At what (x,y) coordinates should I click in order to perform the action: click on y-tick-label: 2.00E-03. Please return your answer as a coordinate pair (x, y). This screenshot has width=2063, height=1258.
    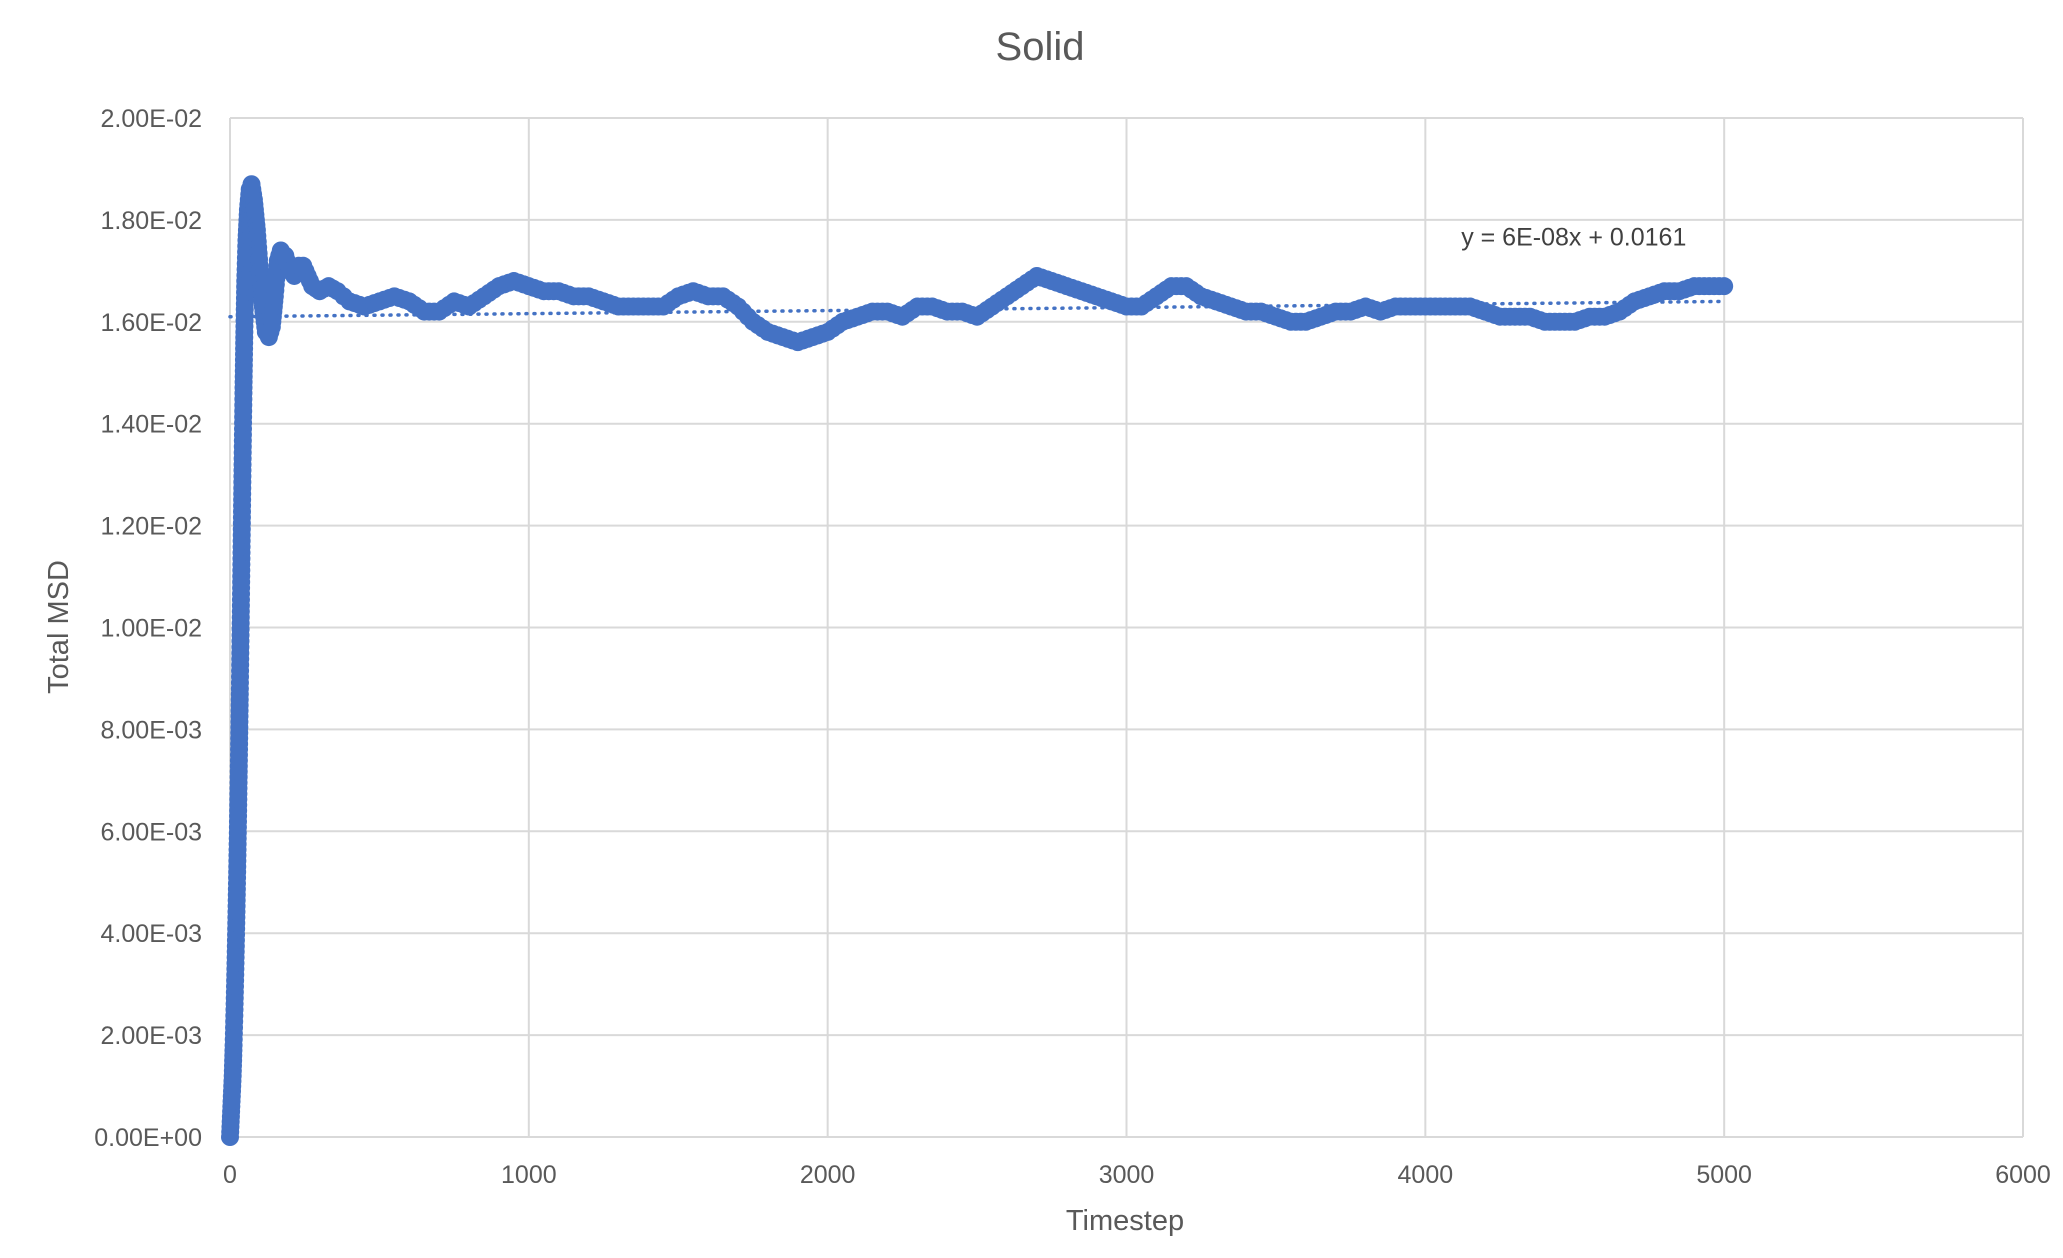
    Looking at the image, I should click on (151, 1036).